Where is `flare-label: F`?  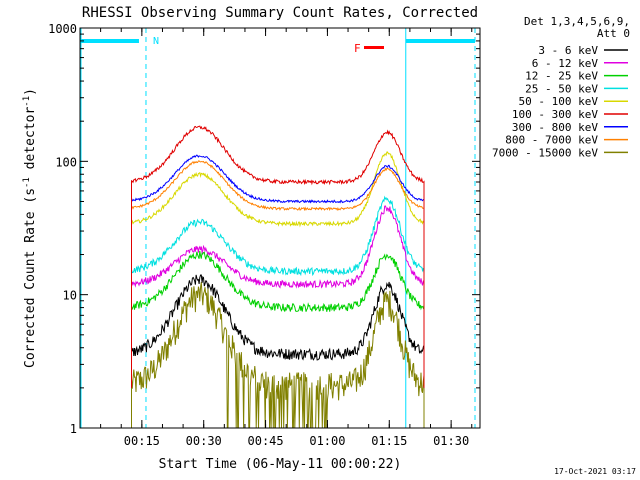 flare-label: F is located at coordinates (357, 48).